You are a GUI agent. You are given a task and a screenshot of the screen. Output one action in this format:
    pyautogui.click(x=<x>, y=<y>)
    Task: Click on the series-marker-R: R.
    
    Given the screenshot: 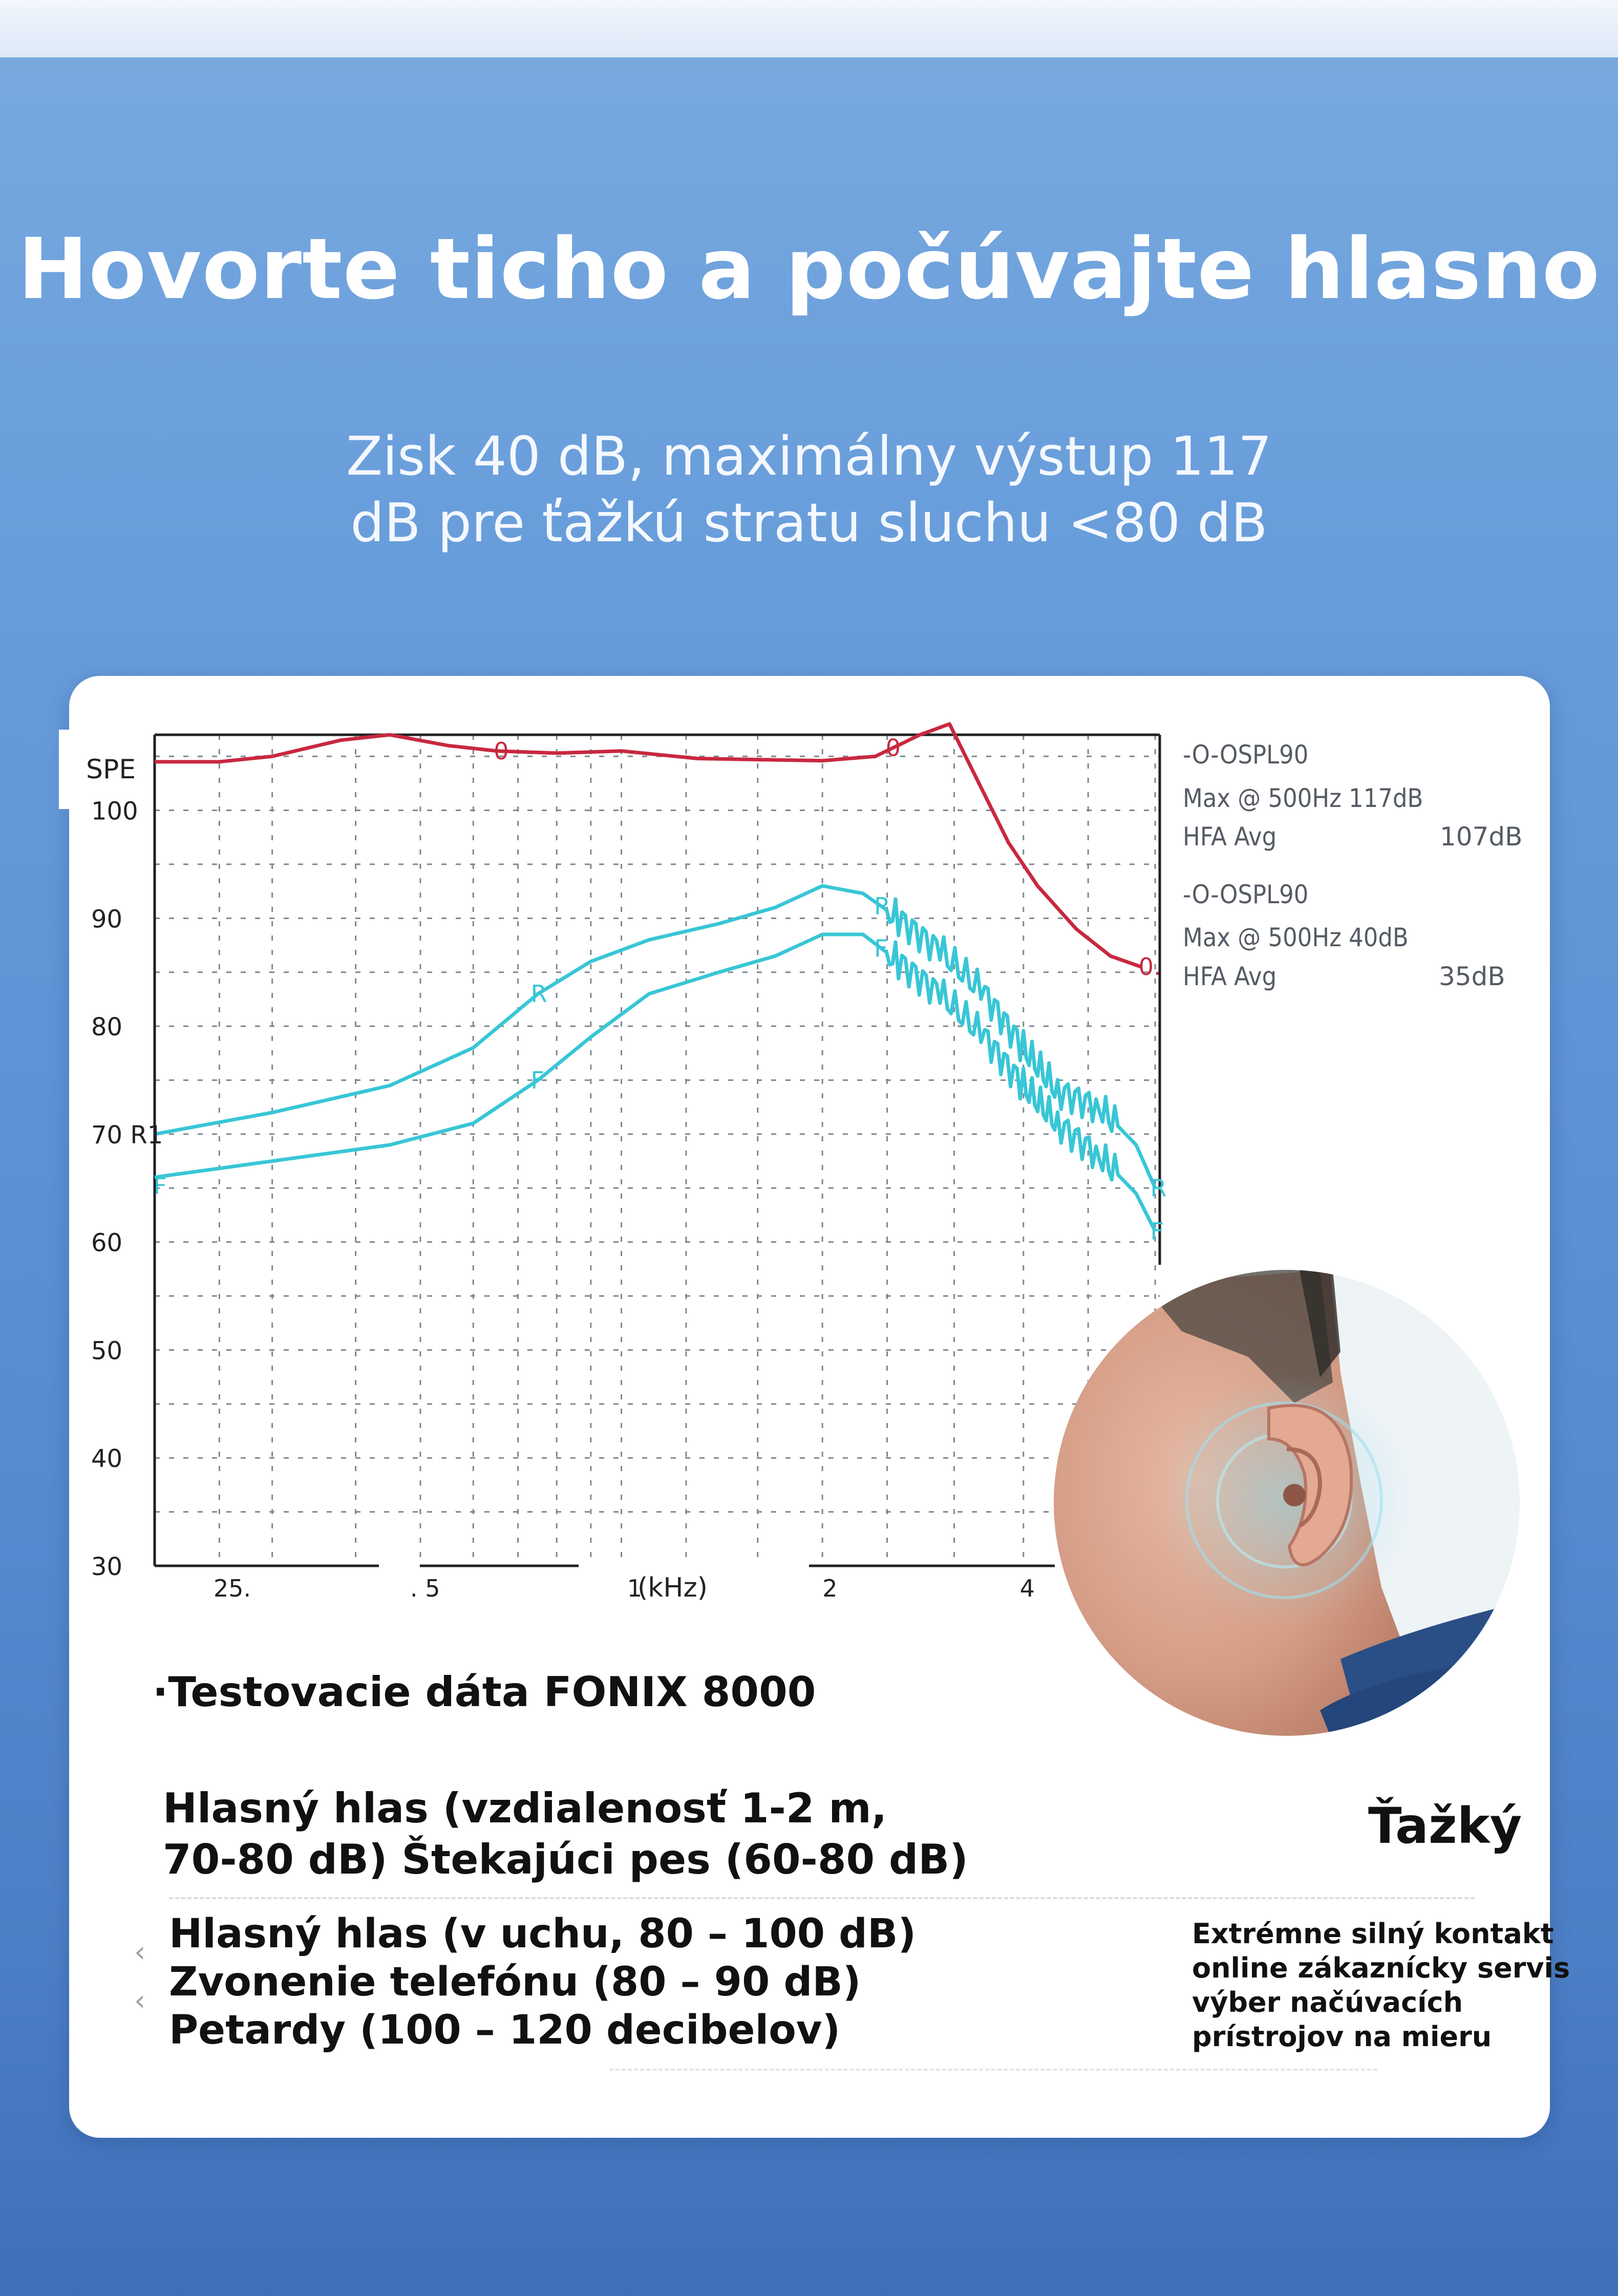 What is the action you would take?
    pyautogui.click(x=885, y=906)
    